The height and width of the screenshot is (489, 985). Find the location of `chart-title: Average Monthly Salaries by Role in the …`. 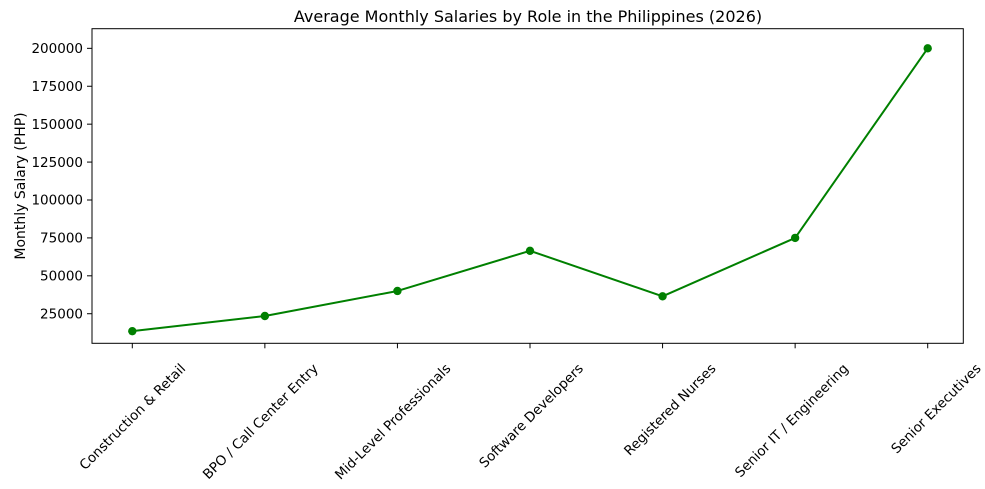

chart-title: Average Monthly Salaries by Role in the … is located at coordinates (528, 16).